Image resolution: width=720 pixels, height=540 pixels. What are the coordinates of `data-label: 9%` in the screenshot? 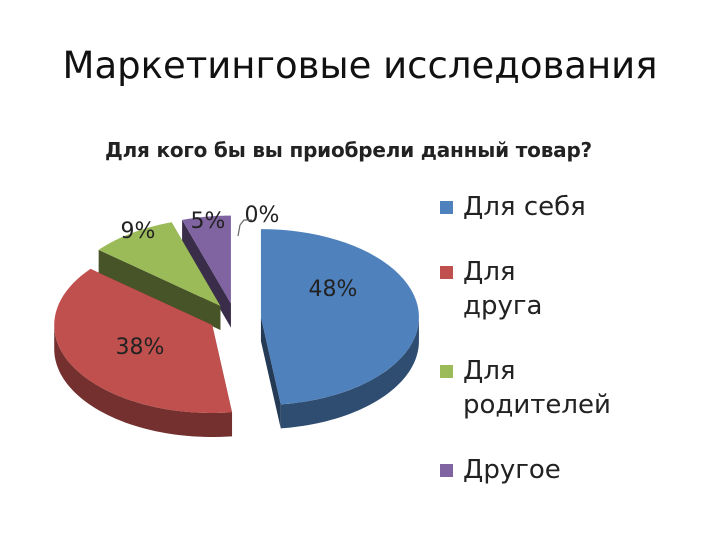 It's located at (138, 231).